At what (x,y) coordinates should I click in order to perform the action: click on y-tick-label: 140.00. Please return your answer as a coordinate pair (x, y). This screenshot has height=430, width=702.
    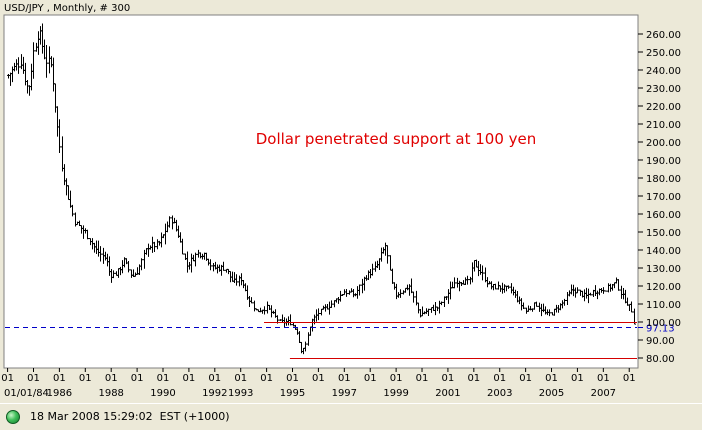
    Looking at the image, I should click on (663, 251).